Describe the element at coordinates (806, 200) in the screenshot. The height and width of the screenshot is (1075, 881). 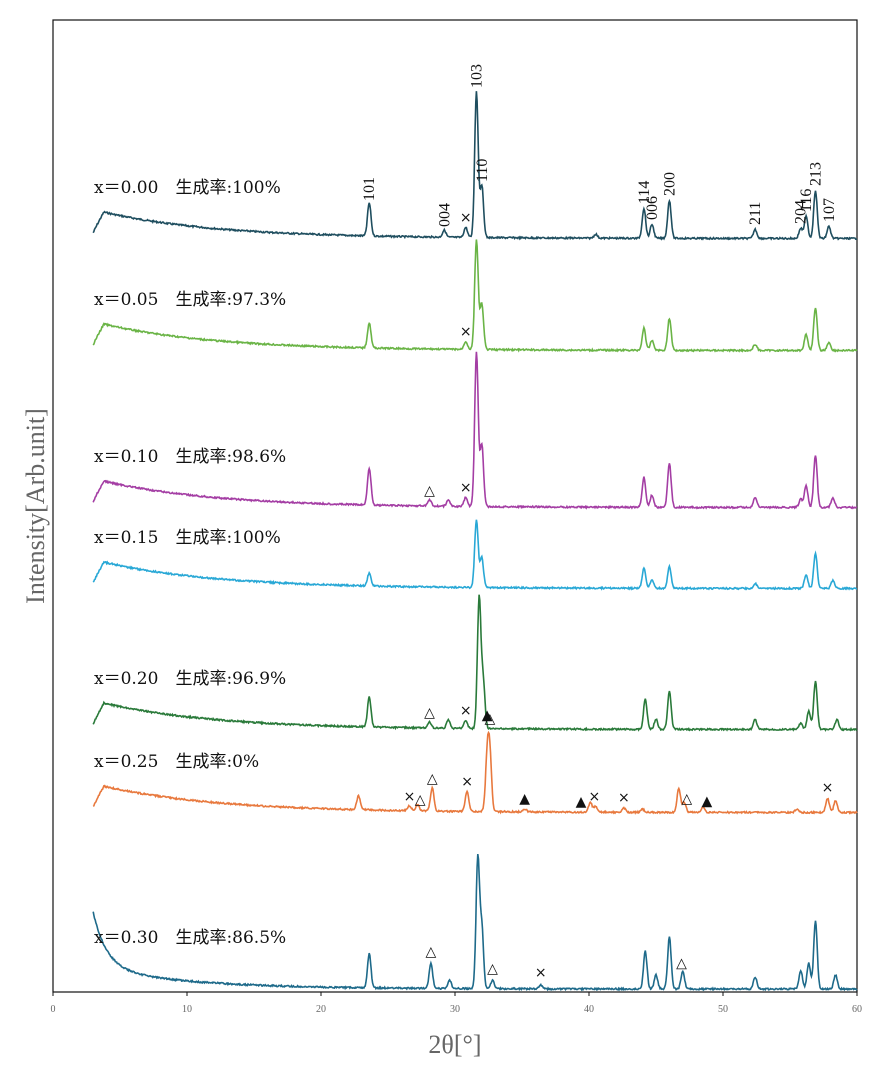
I see `peak-label: 116` at that location.